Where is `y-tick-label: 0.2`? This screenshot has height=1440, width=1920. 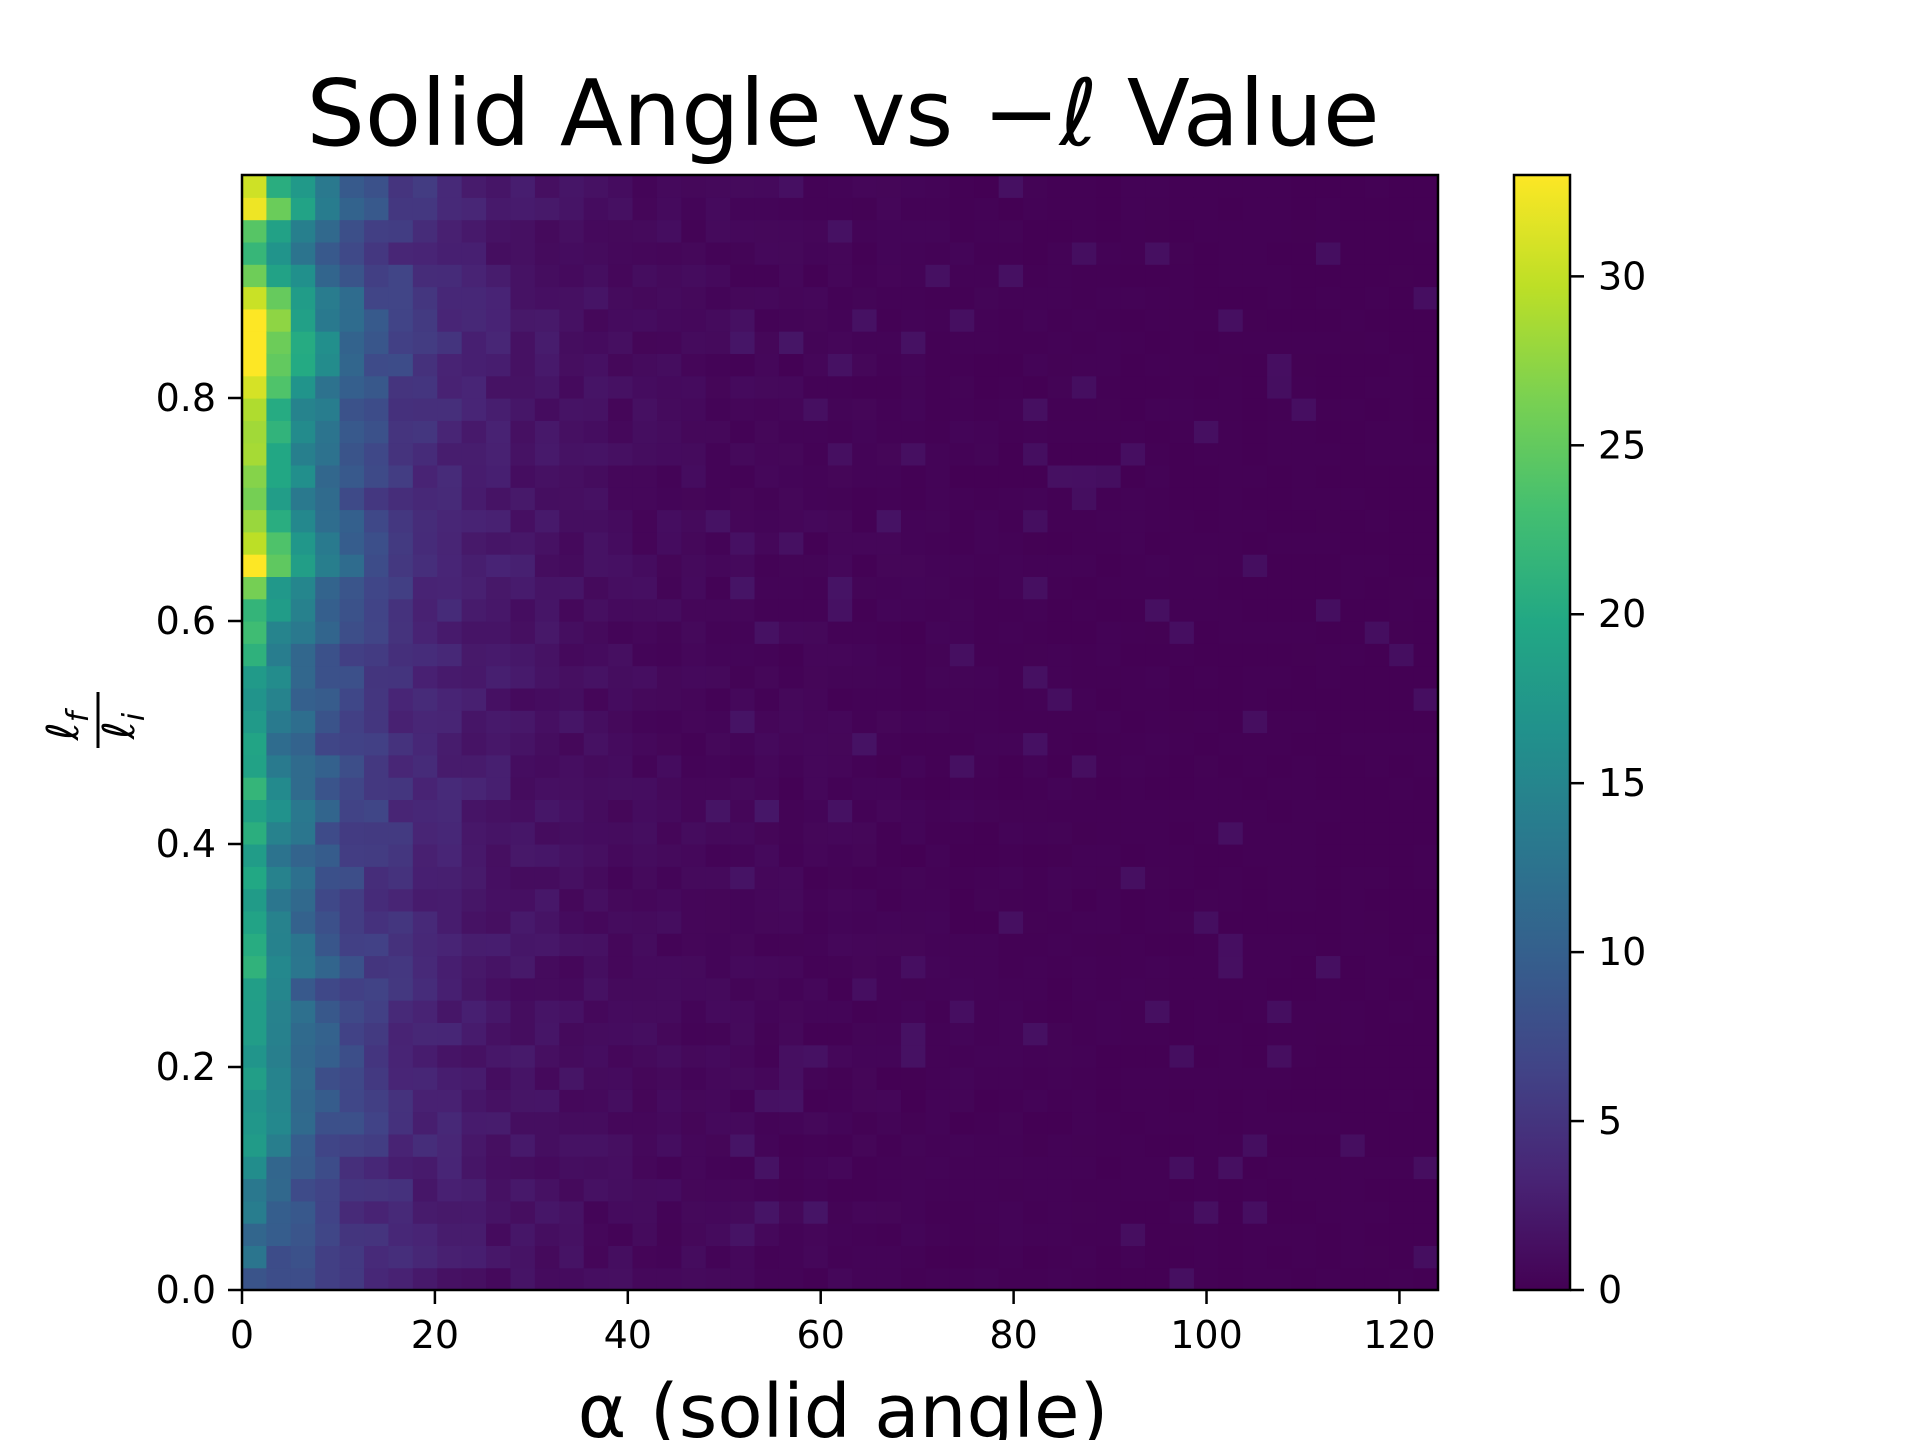 y-tick-label: 0.2 is located at coordinates (186, 1067).